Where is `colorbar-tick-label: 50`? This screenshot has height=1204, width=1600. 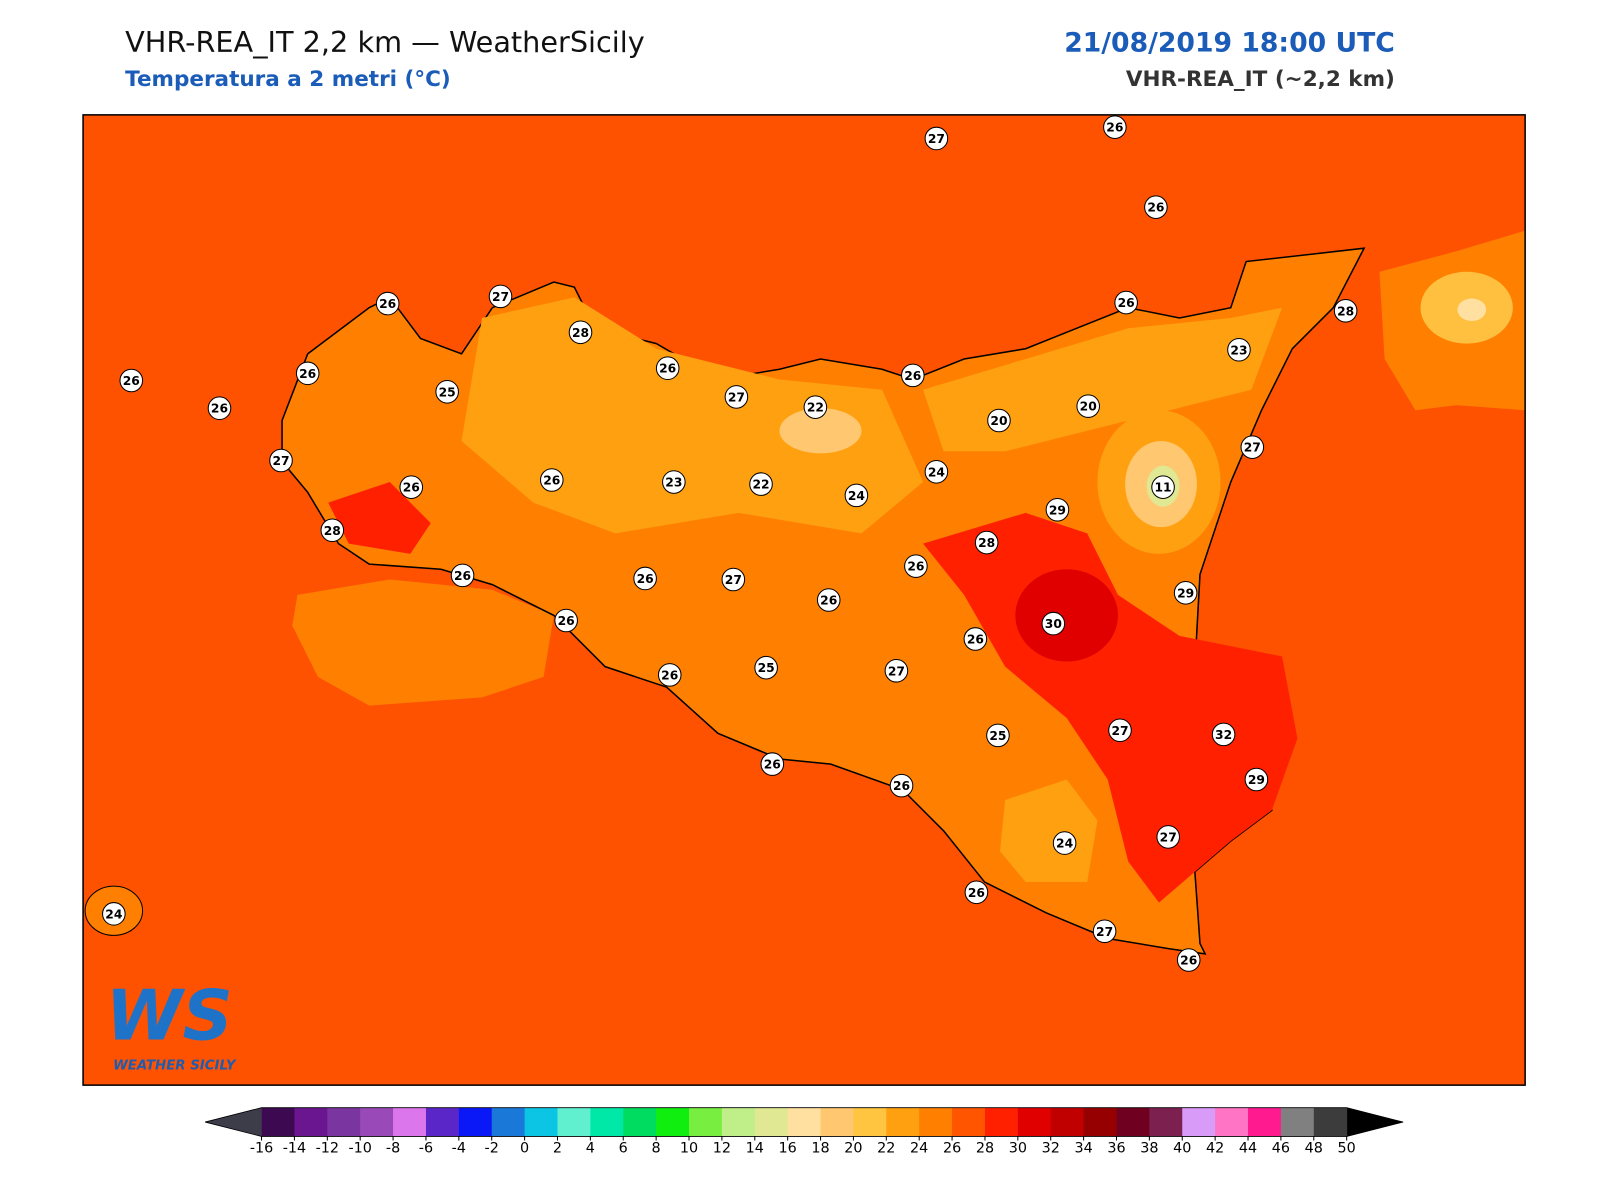 colorbar-tick-label: 50 is located at coordinates (1347, 1149).